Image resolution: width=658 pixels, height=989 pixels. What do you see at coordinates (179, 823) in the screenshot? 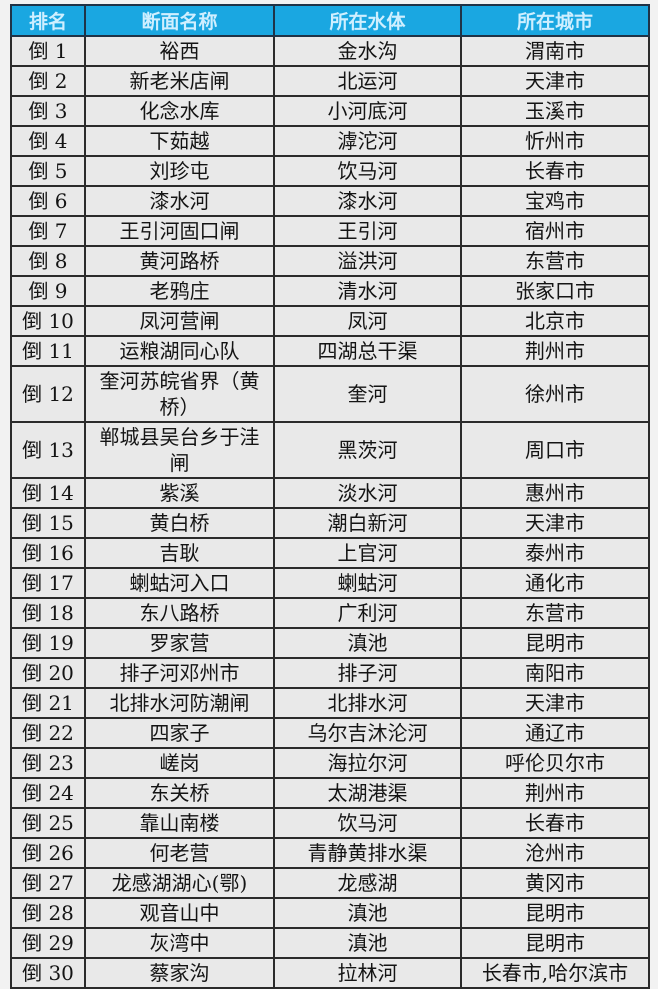
I see `cell-name: 靠山南楼` at bounding box center [179, 823].